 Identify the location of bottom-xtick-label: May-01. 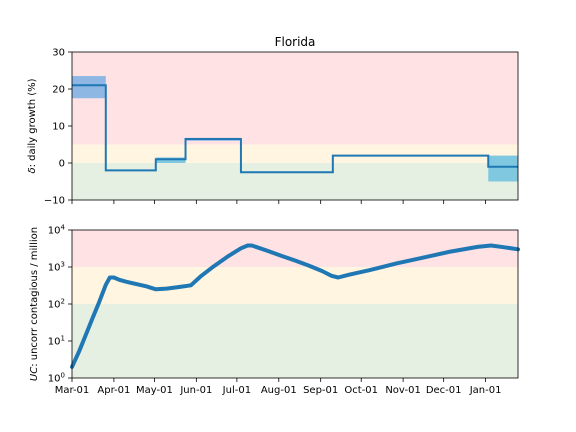
(154, 390).